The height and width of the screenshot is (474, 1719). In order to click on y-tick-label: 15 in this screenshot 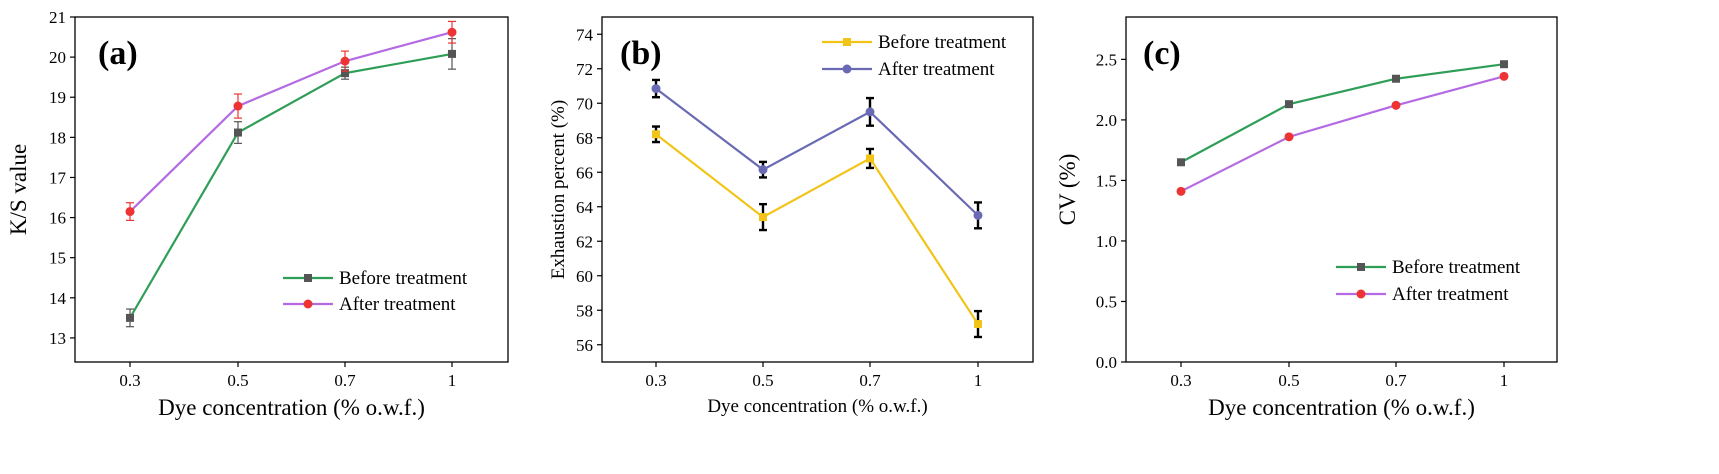, I will do `click(57, 258)`.